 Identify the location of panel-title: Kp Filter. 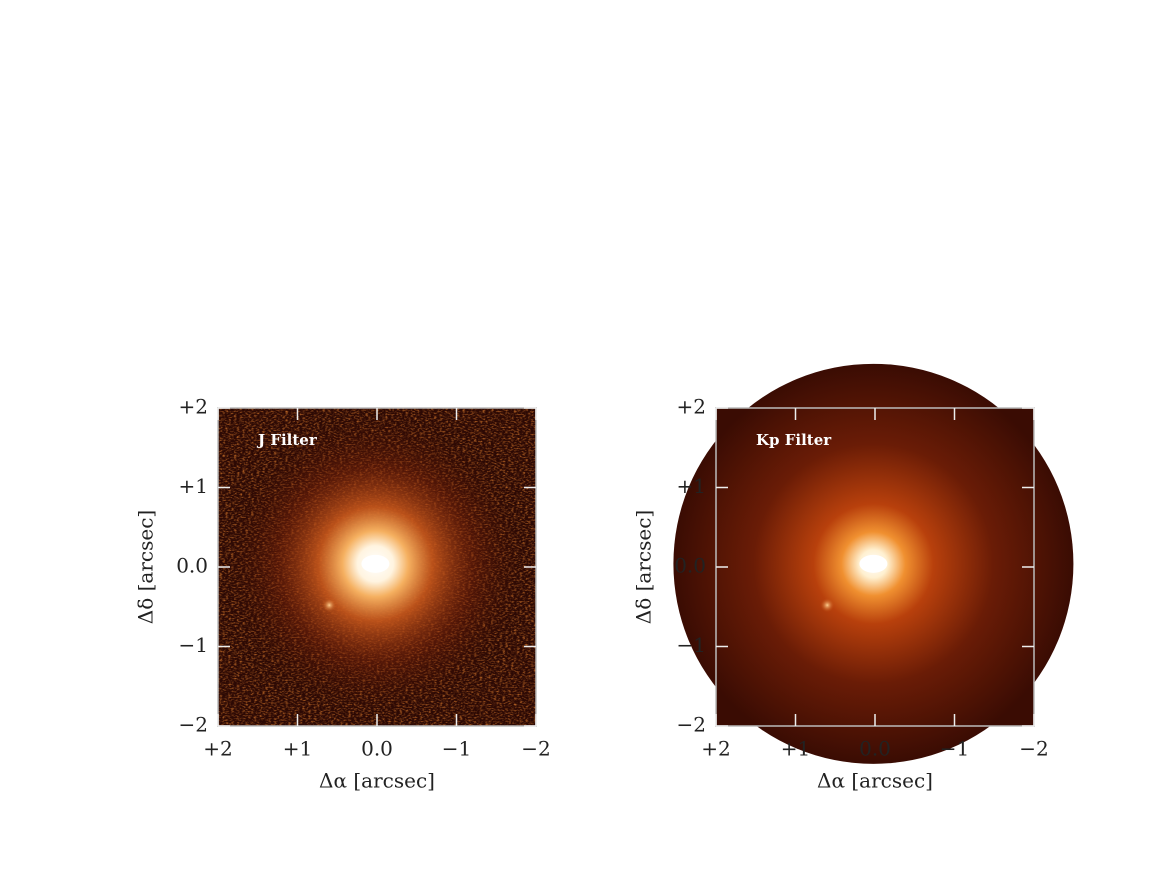
(794, 440).